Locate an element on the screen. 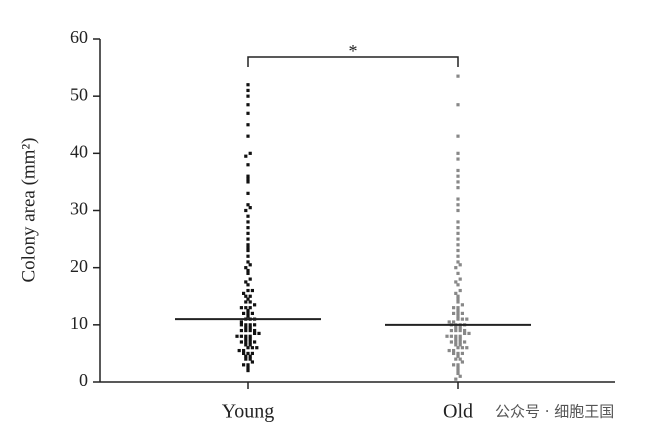 Image resolution: width=668 pixels, height=439 pixels. significance-bracket is located at coordinates (353, 61).